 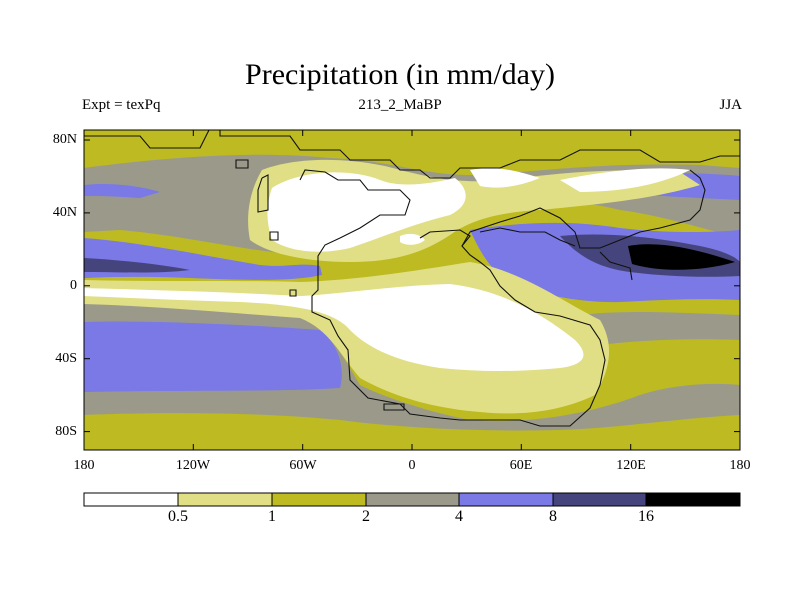 I want to click on y-tick-label-80s: 80S, so click(x=66, y=431).